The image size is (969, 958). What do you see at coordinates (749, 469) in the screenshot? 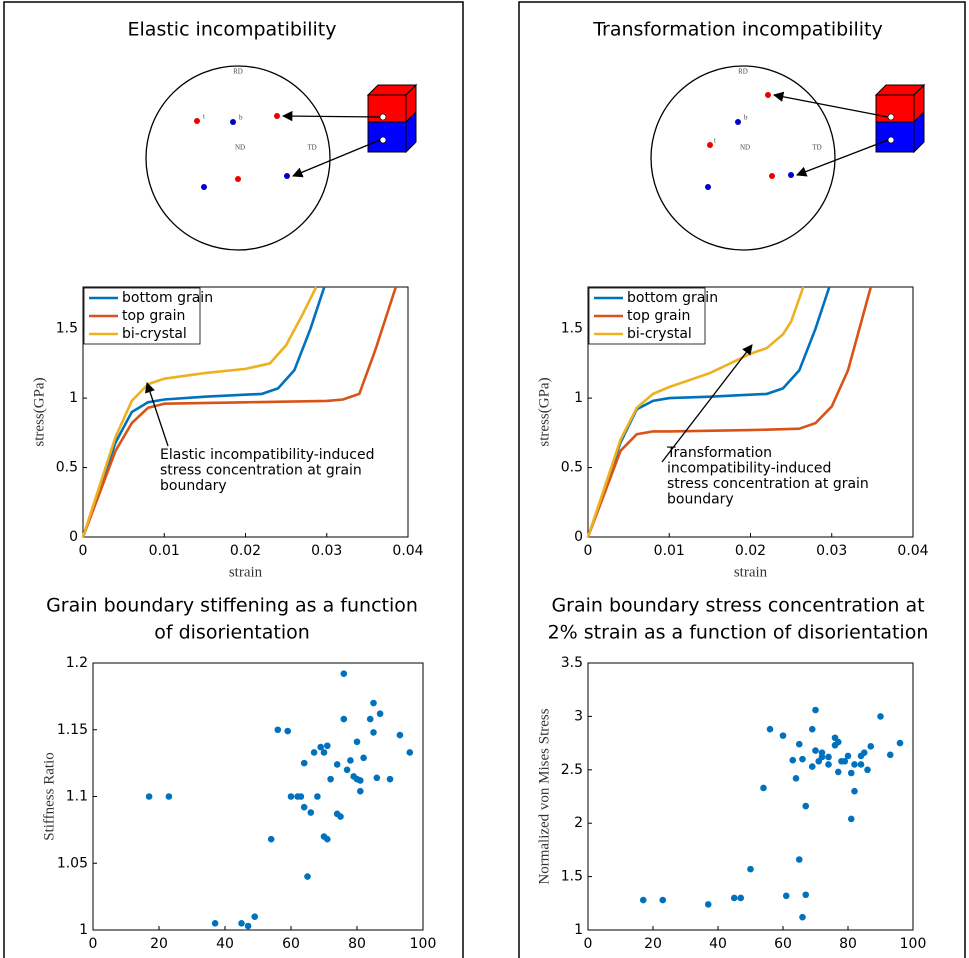
I see `annotation: incompatibility-induced` at bounding box center [749, 469].